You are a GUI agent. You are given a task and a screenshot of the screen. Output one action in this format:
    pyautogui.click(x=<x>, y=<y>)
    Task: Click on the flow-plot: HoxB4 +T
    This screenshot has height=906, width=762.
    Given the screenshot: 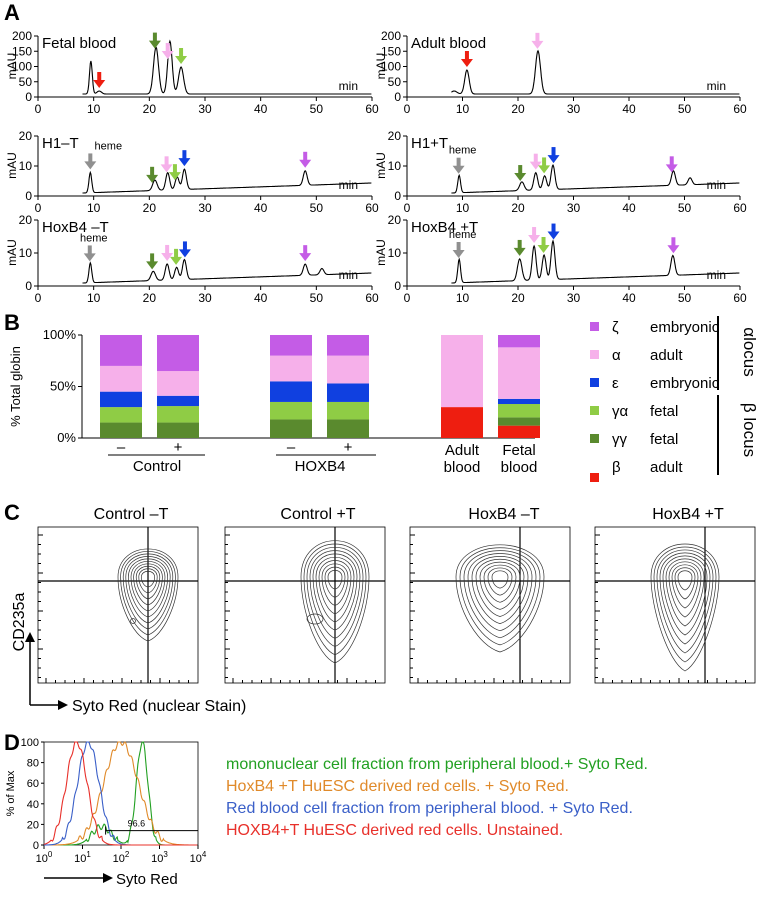 What is the action you would take?
    pyautogui.click(x=675, y=595)
    